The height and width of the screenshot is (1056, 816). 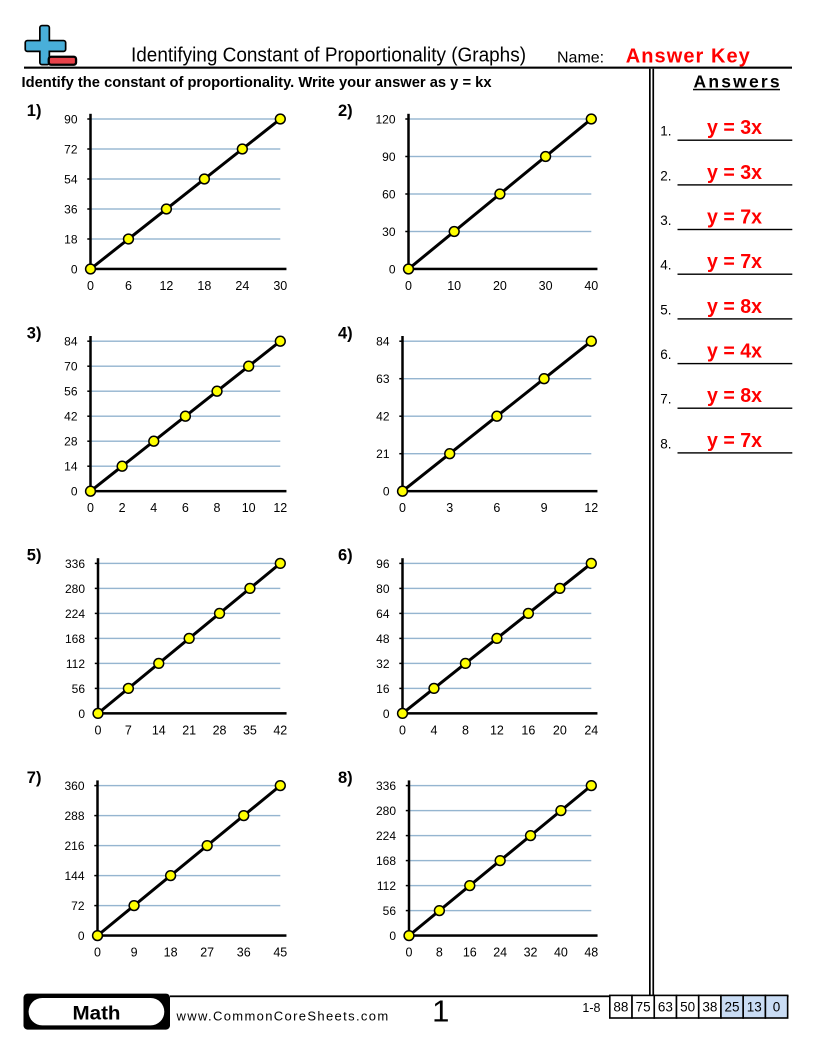 What do you see at coordinates (34, 333) in the screenshot?
I see `svg-text: 3)` at bounding box center [34, 333].